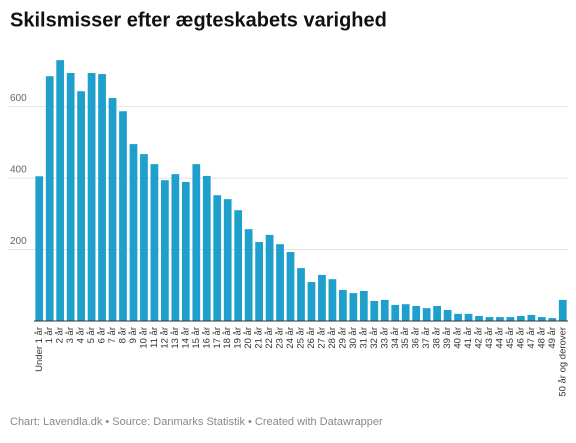 This screenshot has height=443, width=576. I want to click on x-tick-label: 32 år, so click(374, 338).